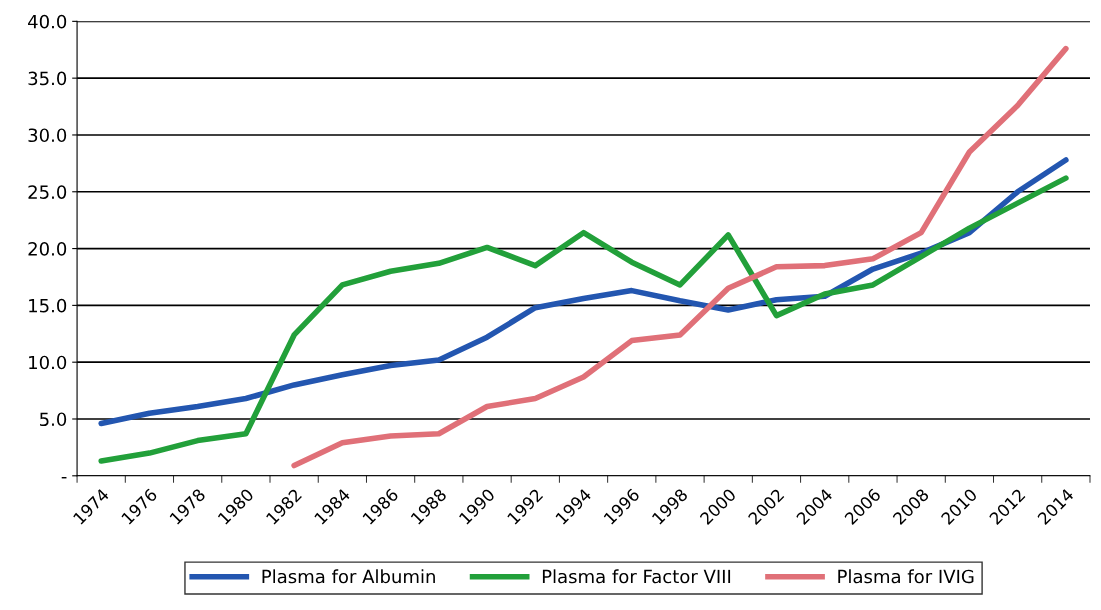  I want to click on legend-label: Plasma for Albumin, so click(348, 576).